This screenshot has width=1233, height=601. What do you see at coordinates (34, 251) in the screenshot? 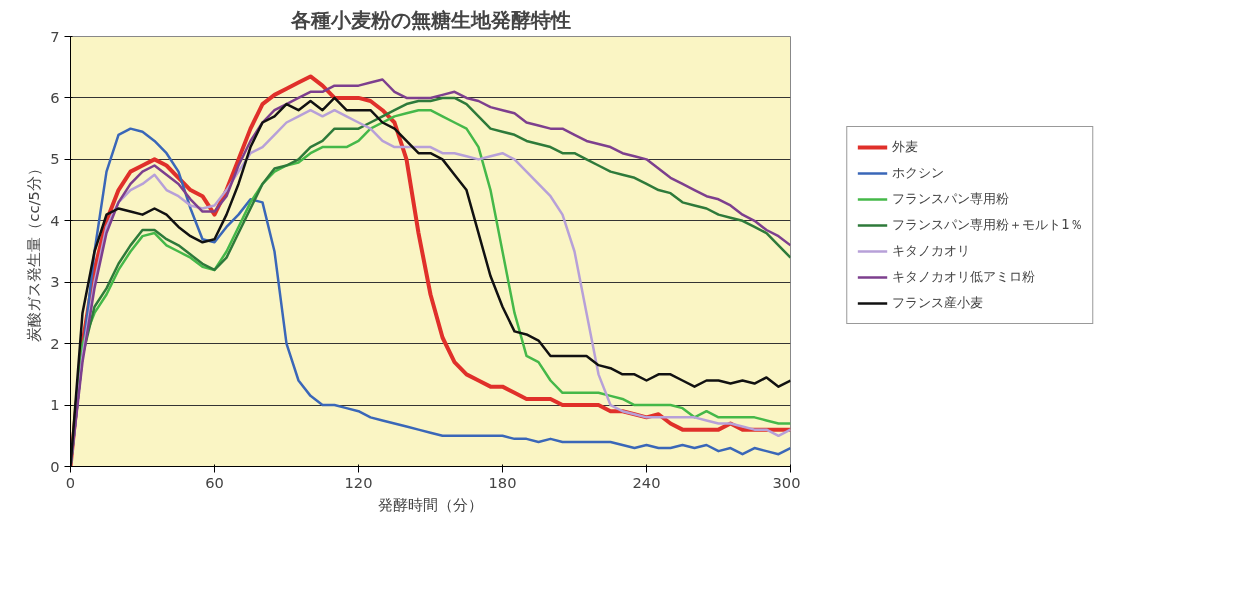
I see `y-axis-title: 炭酸ガス発生量（cc/5分）` at bounding box center [34, 251].